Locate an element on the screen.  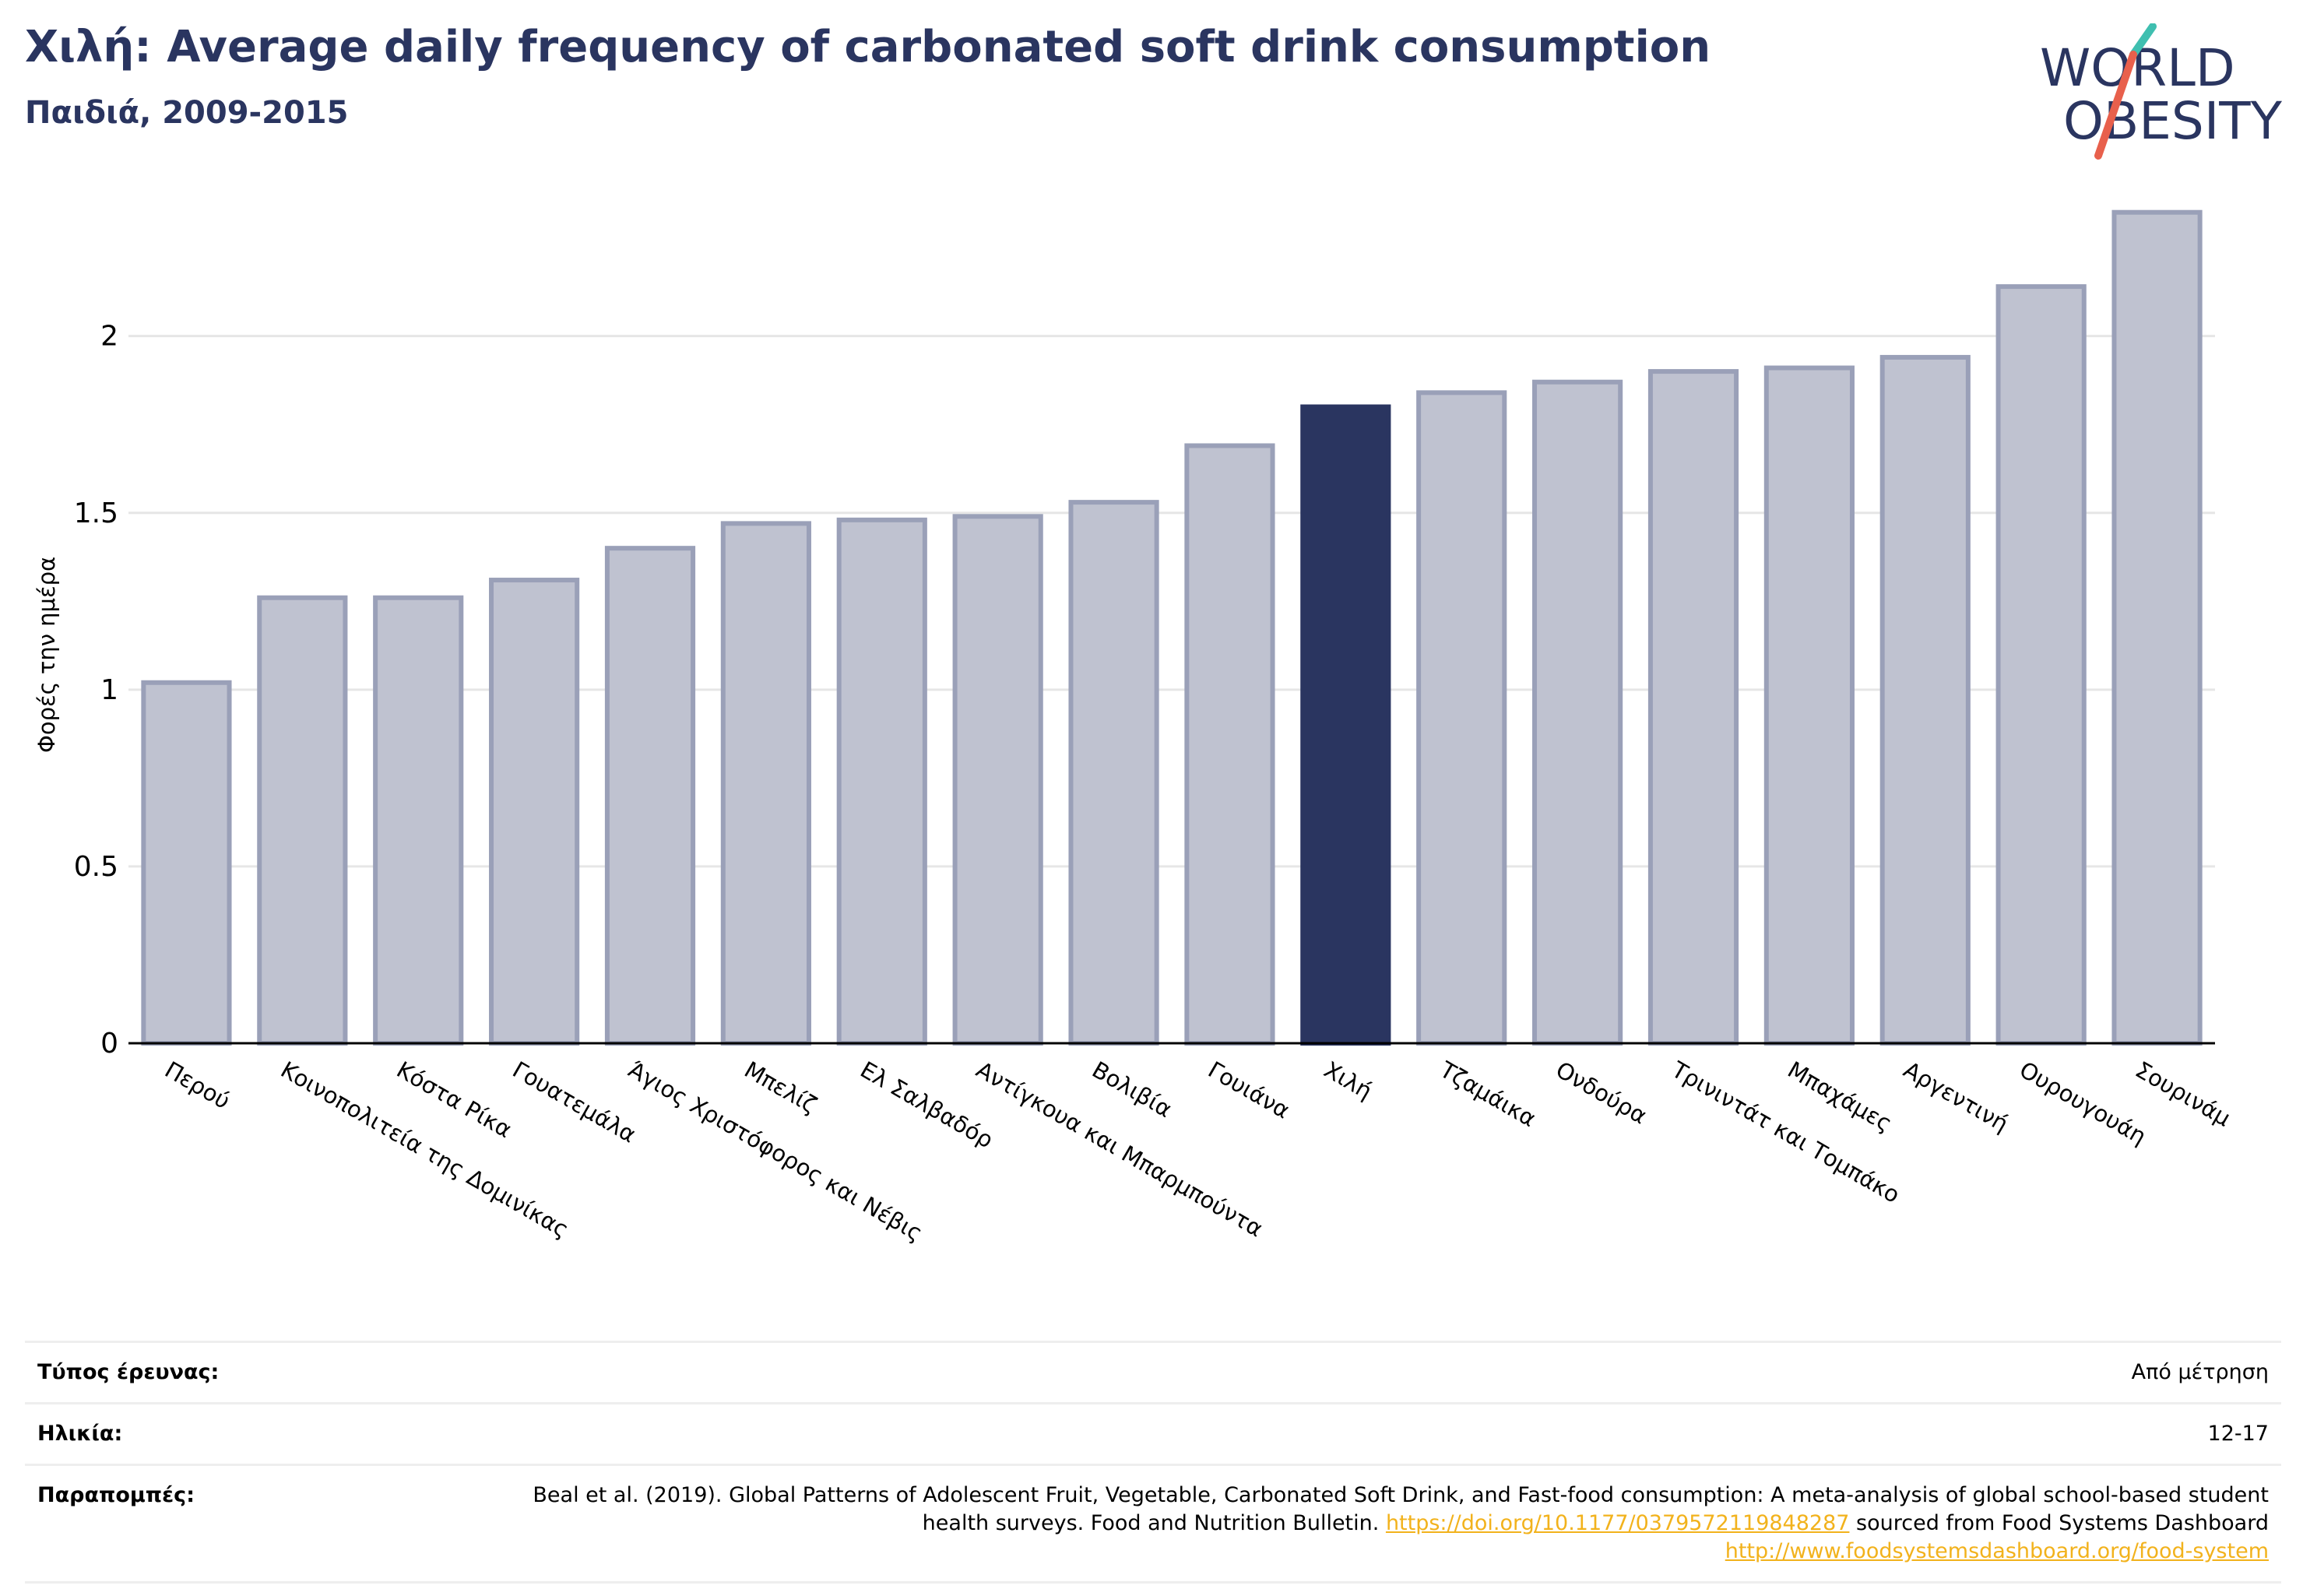
world-obesity-logo: WORLD OBESITY is located at coordinates (2162, 91).